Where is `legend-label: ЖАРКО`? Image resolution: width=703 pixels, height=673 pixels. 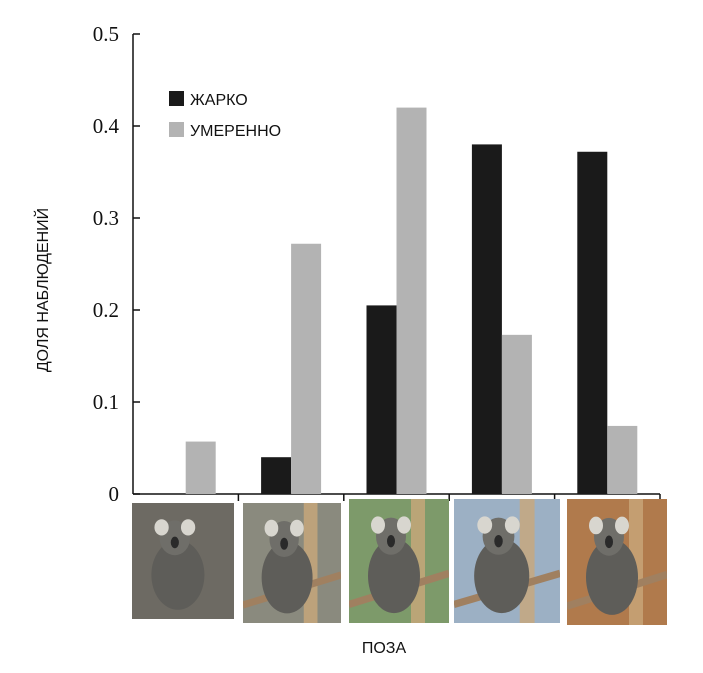
legend-label: ЖАРКО is located at coordinates (219, 100).